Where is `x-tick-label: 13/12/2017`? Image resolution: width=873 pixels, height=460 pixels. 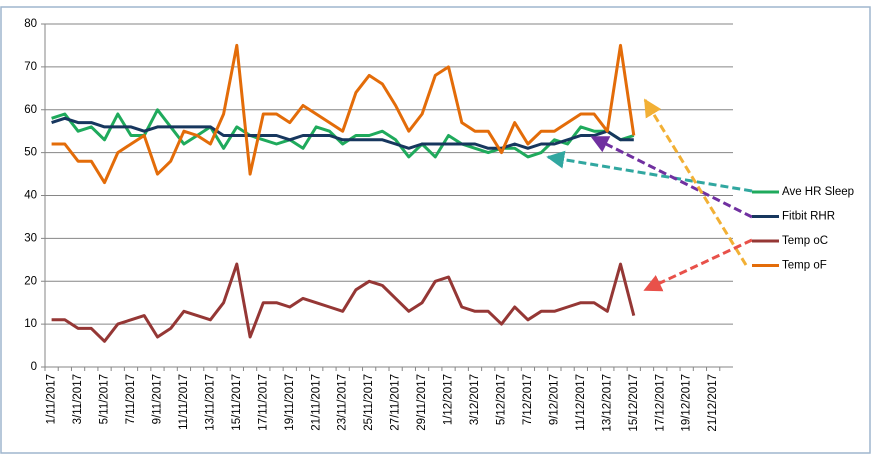 x-tick-label: 13/12/2017 is located at coordinates (607, 403).